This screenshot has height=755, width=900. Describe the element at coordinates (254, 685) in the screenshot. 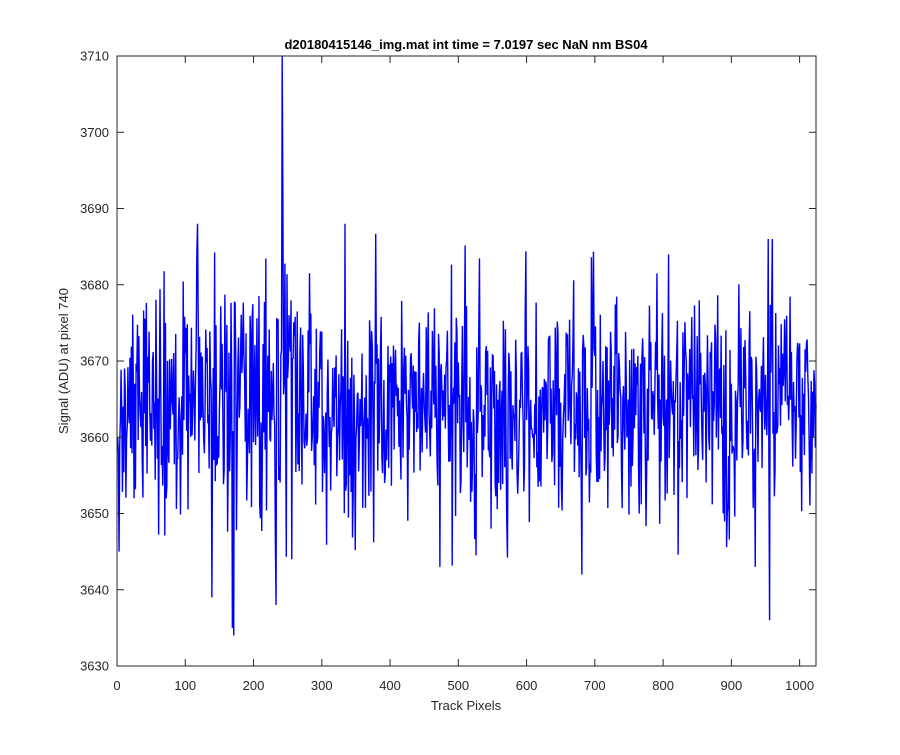

I see `x-tick-label: 200` at that location.